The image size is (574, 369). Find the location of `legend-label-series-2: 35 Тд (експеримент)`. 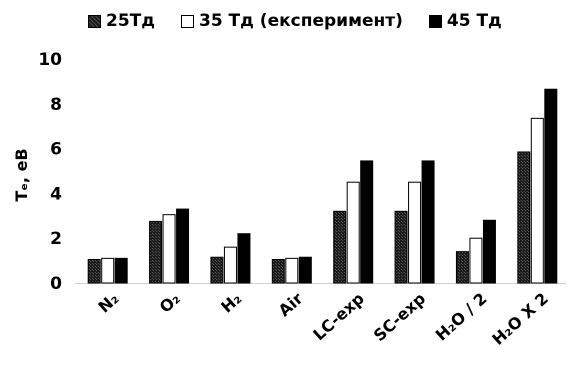

legend-label-series-2: 35 Тд (експеримент) is located at coordinates (300, 21).